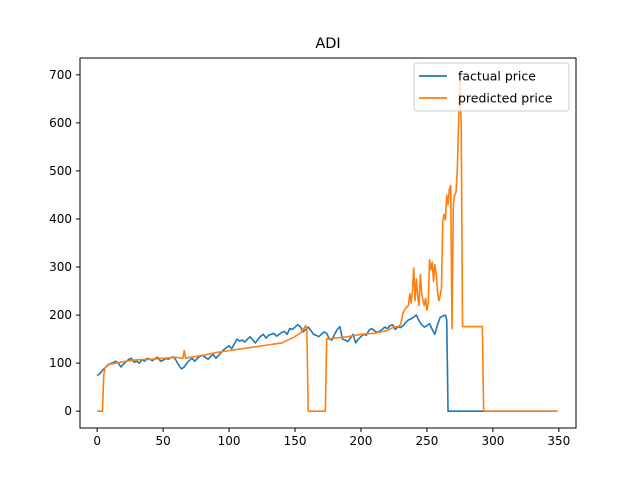 This screenshot has width=640, height=480. I want to click on x-tick-label: 250, so click(426, 441).